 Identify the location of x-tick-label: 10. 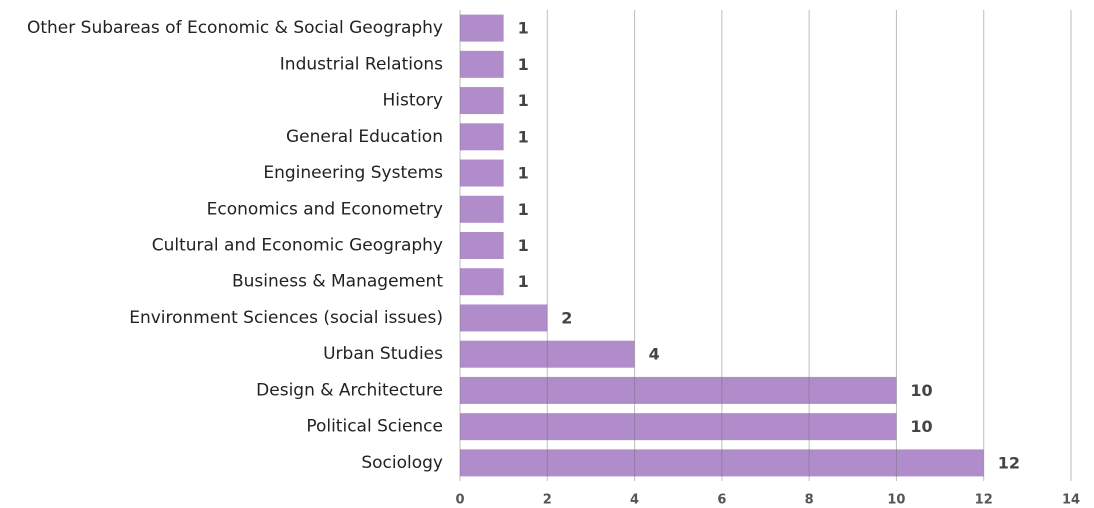
(896, 500).